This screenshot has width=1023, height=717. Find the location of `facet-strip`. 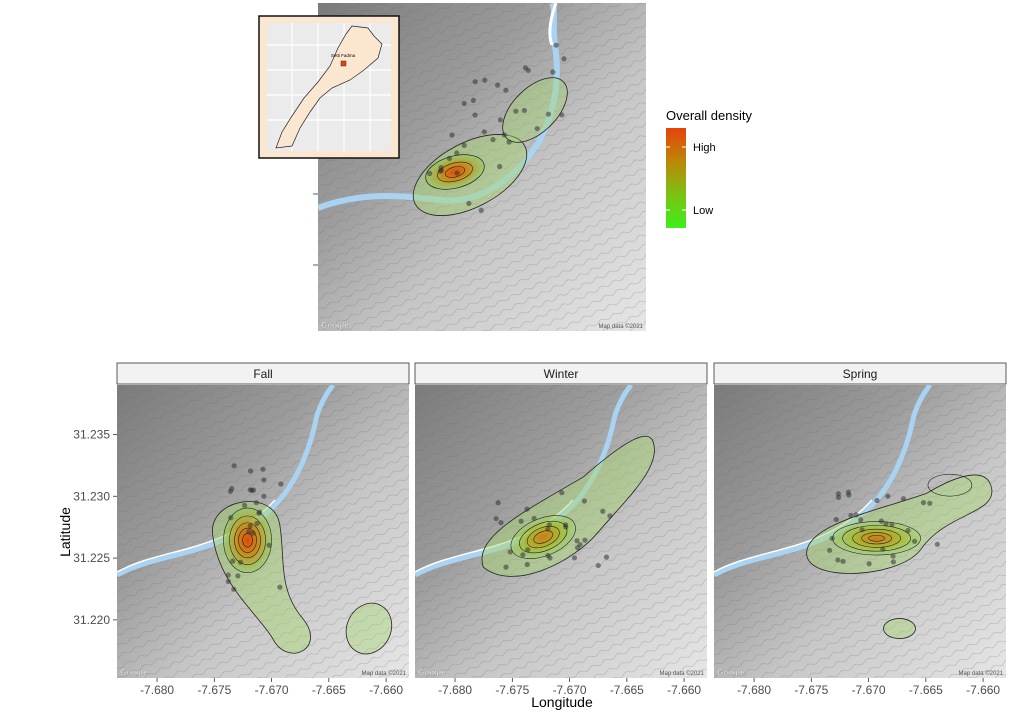

facet-strip is located at coordinates (561, 373).